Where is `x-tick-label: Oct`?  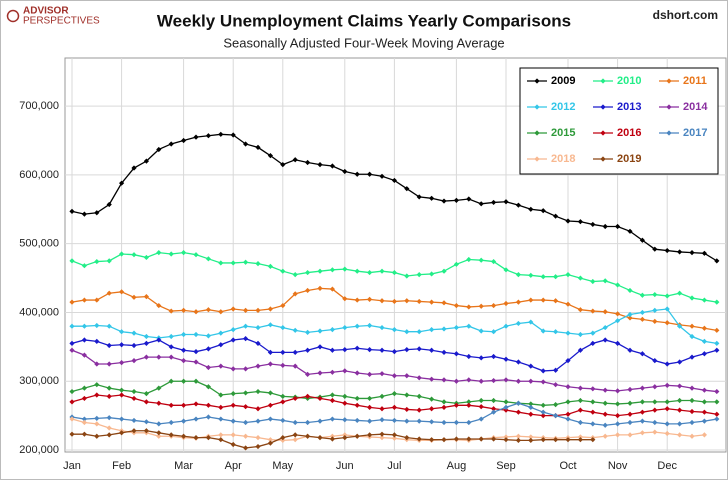
x-tick-label: Oct is located at coordinates (567, 466).